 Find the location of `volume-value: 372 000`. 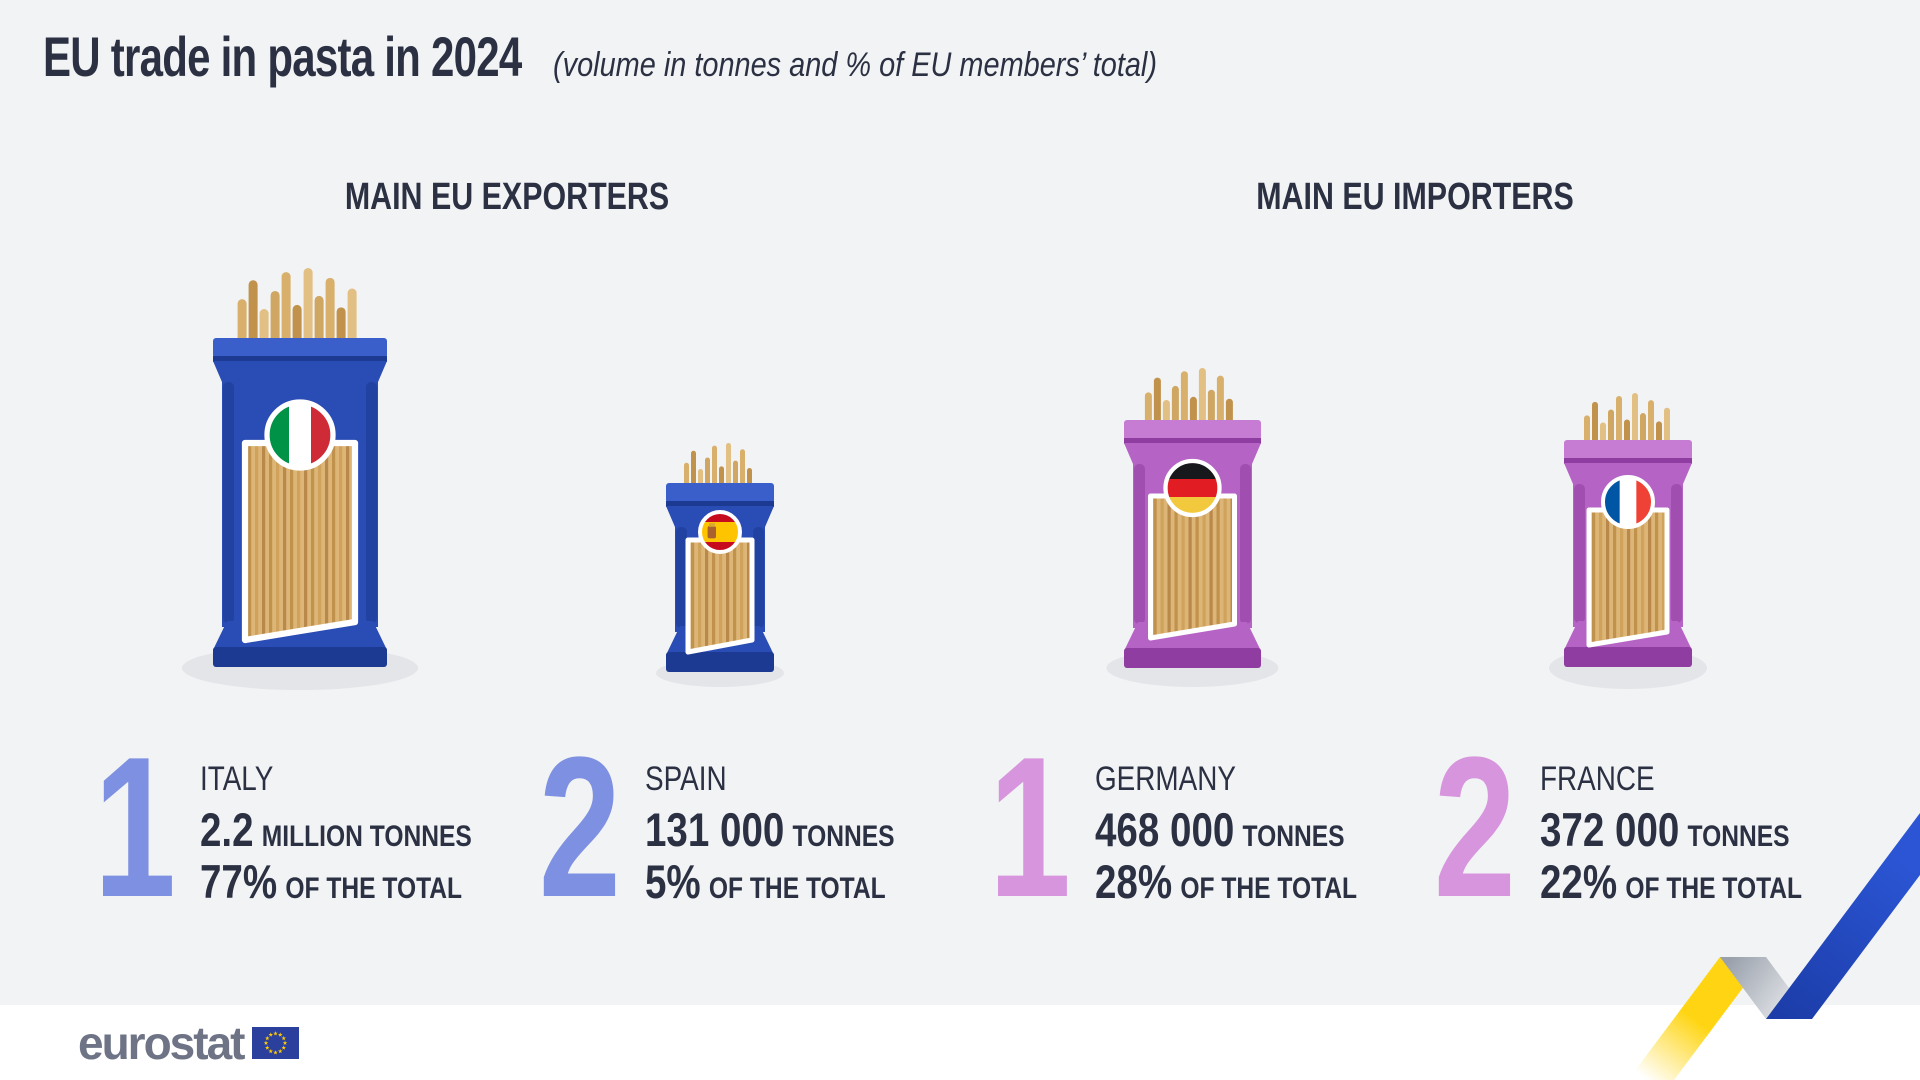

volume-value: 372 000 is located at coordinates (1610, 829).